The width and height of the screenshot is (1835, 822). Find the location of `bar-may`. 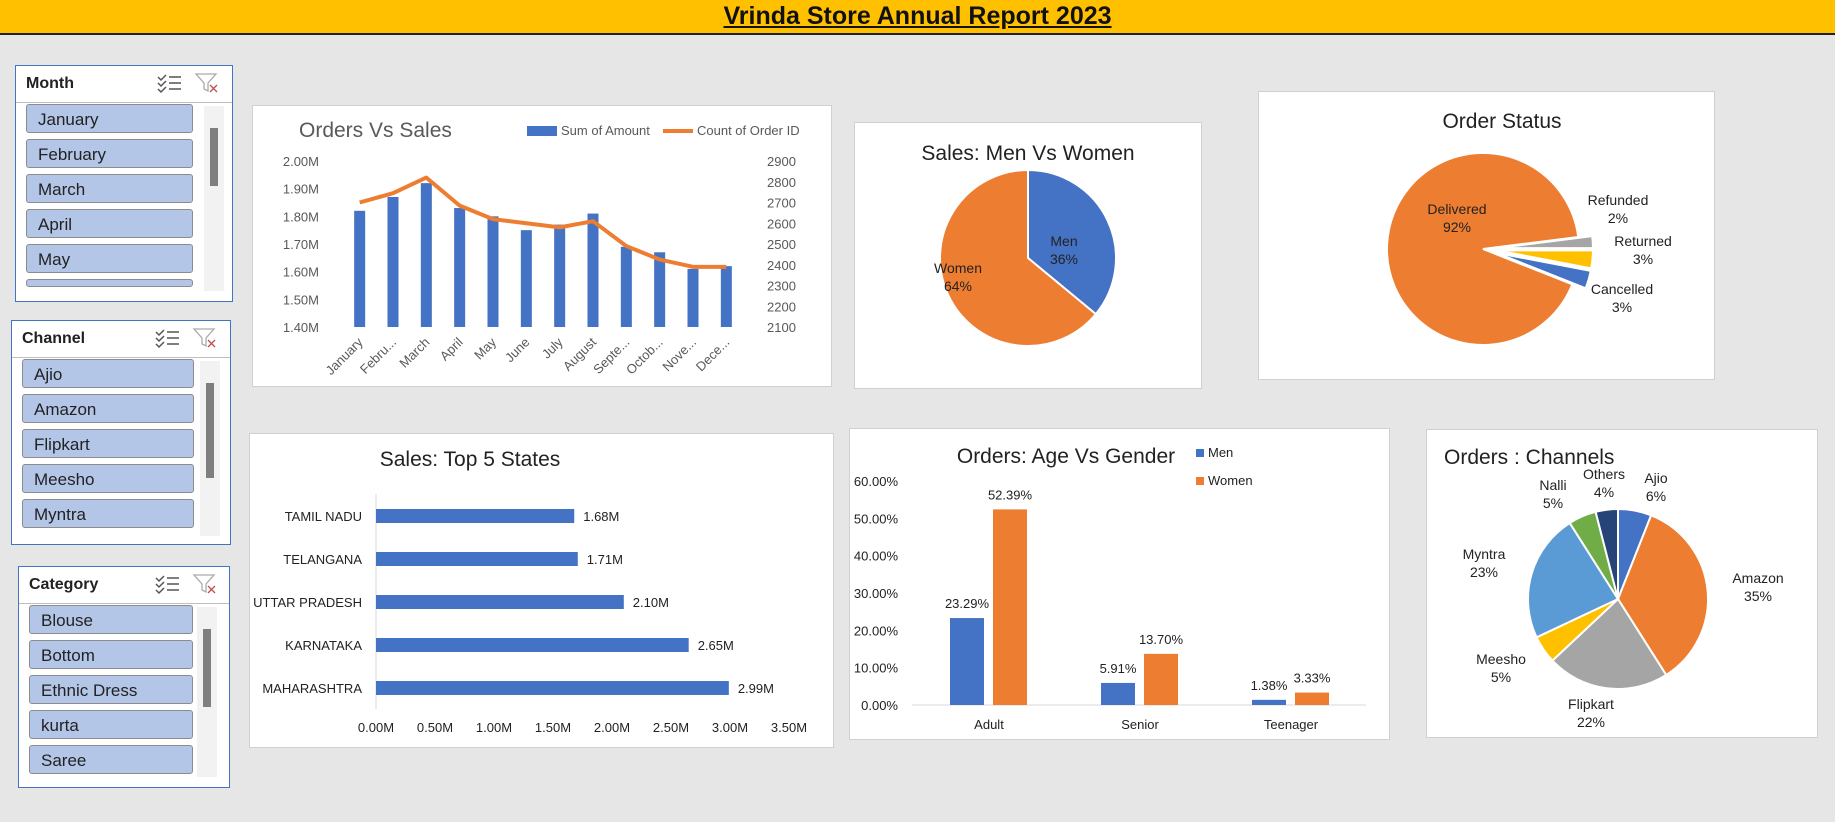

bar-may is located at coordinates (493, 271).